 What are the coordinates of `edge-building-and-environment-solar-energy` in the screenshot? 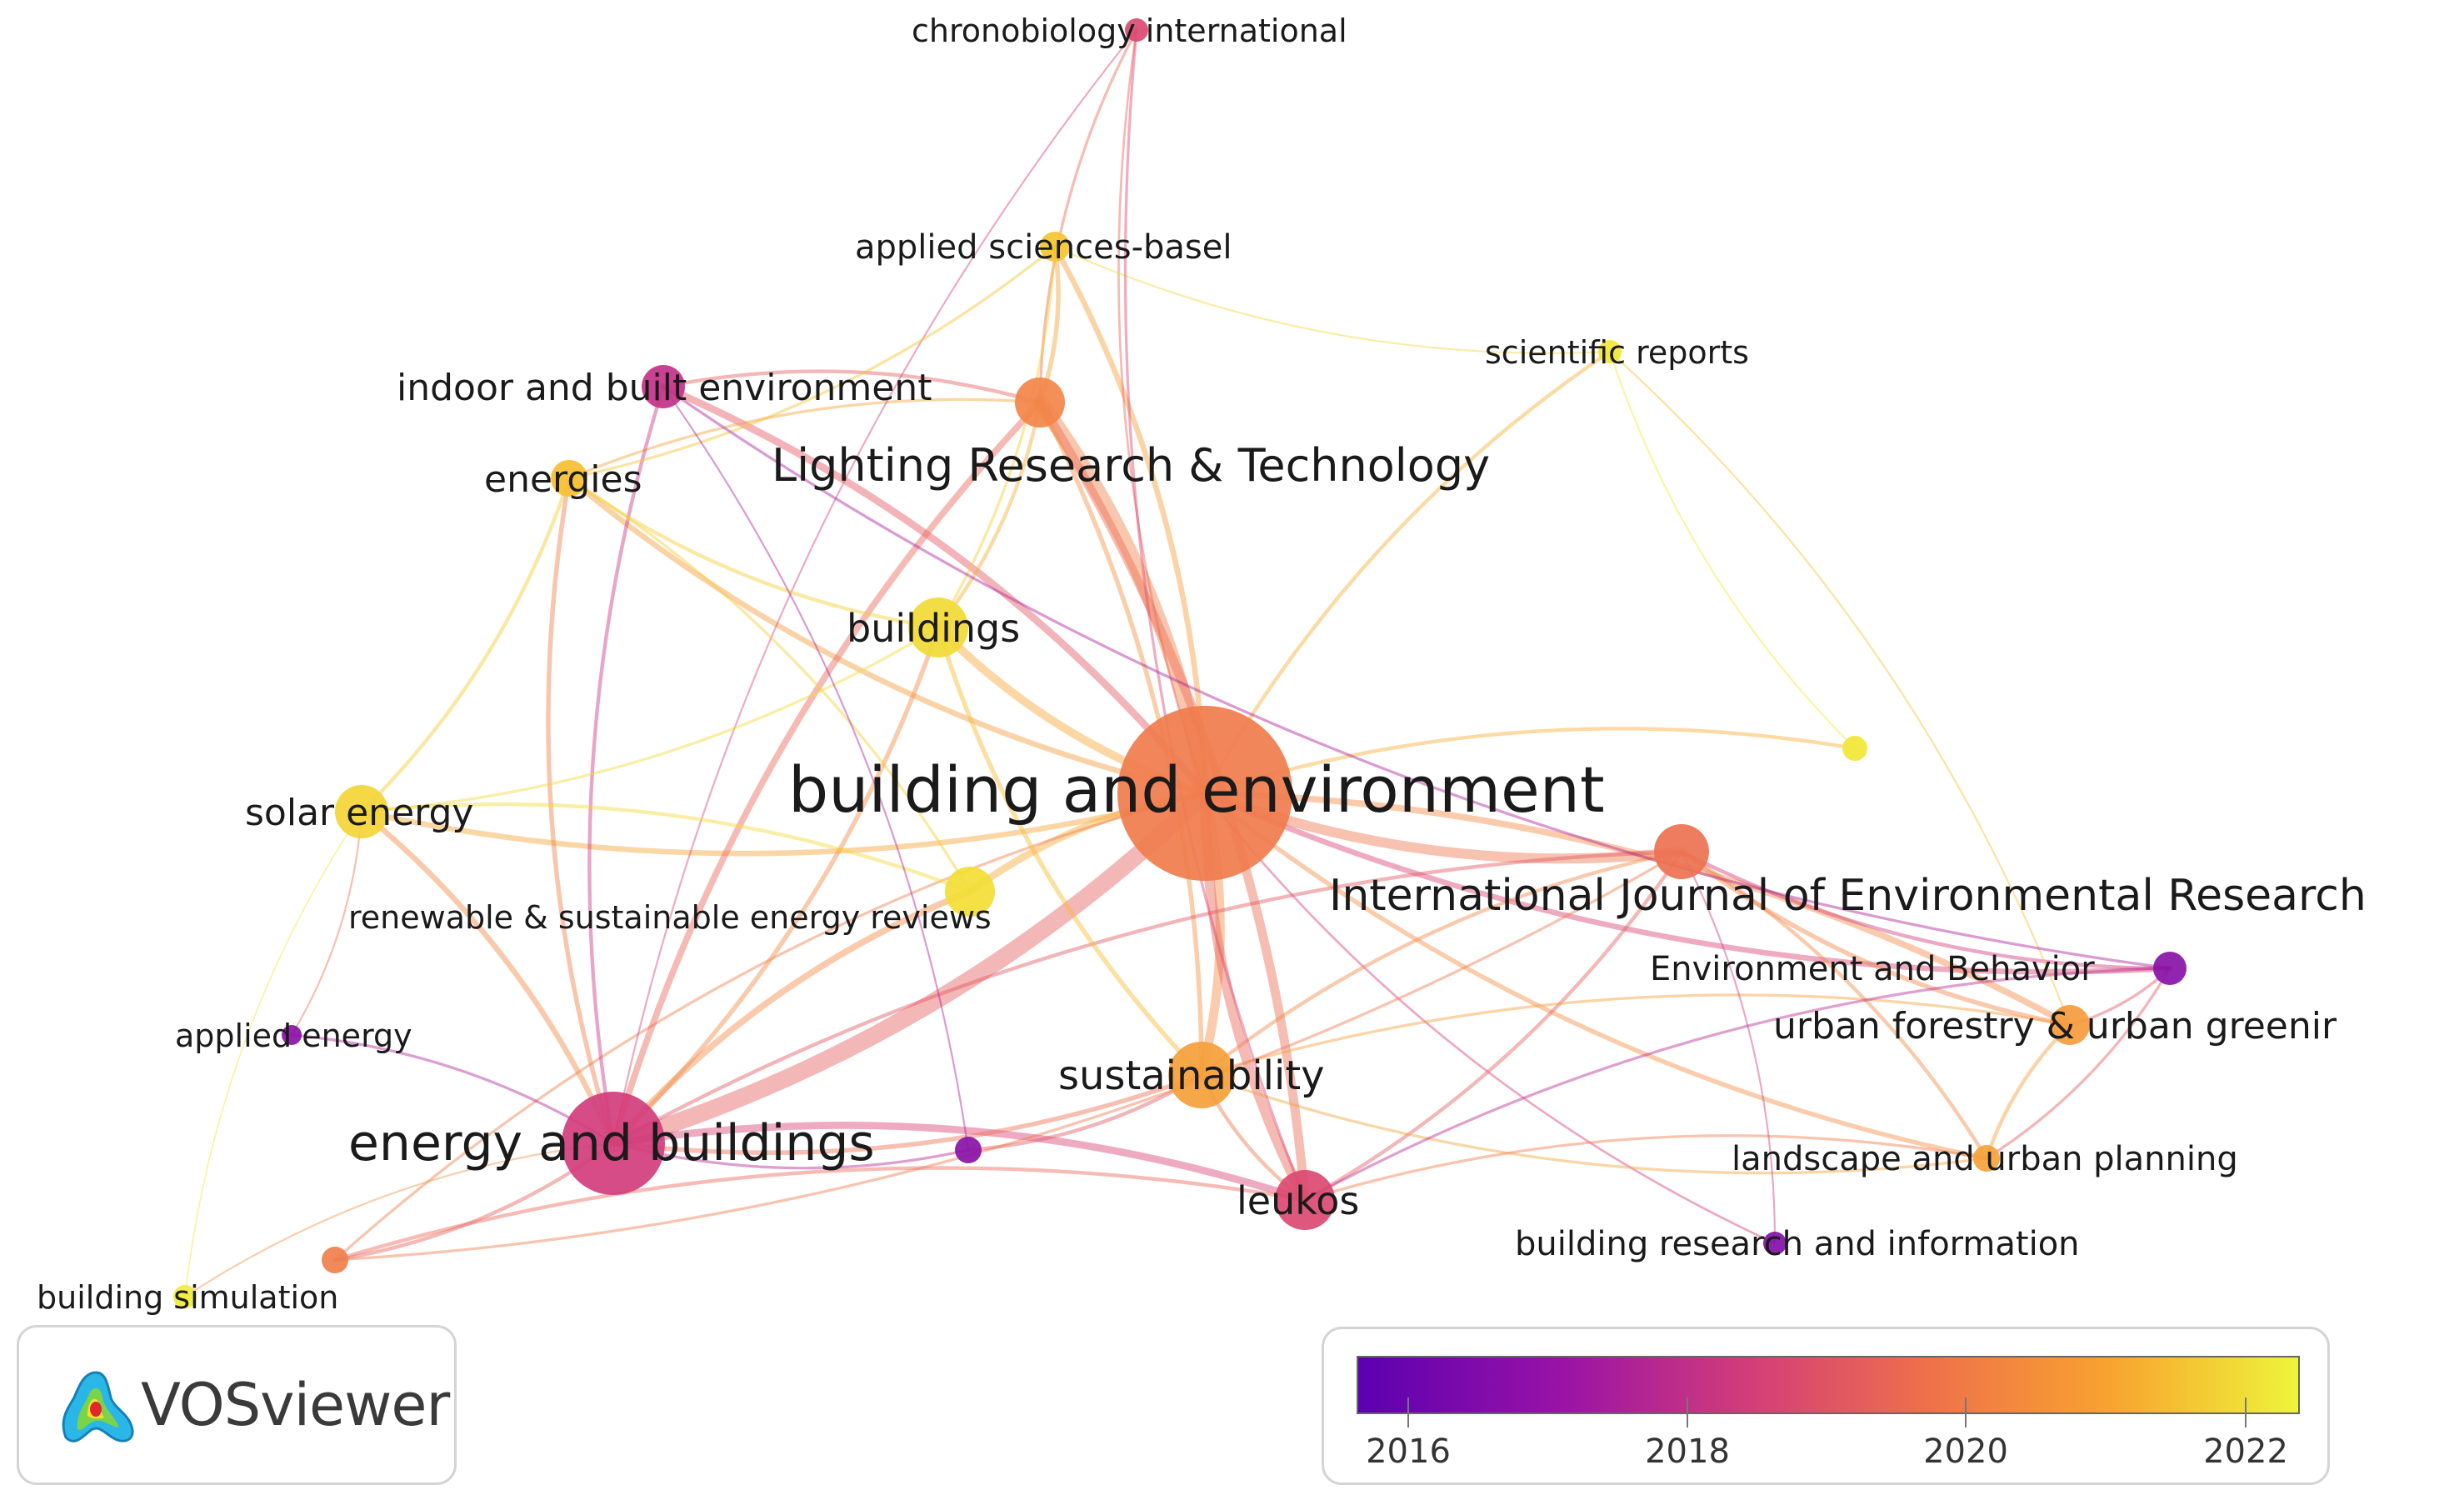 It's located at (783, 823).